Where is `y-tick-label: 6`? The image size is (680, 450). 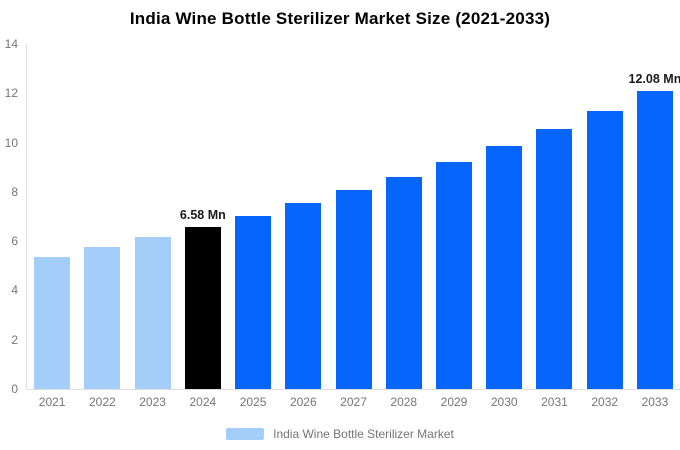 y-tick-label: 6 is located at coordinates (14, 241).